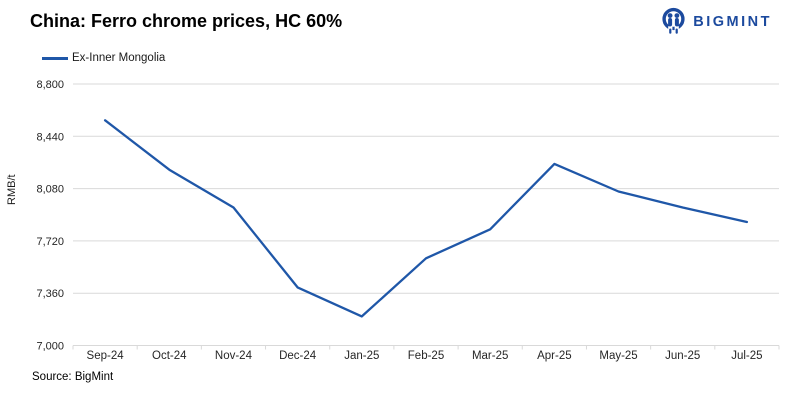 The height and width of the screenshot is (400, 800). What do you see at coordinates (50, 137) in the screenshot?
I see `y-tick-label: 8,440` at bounding box center [50, 137].